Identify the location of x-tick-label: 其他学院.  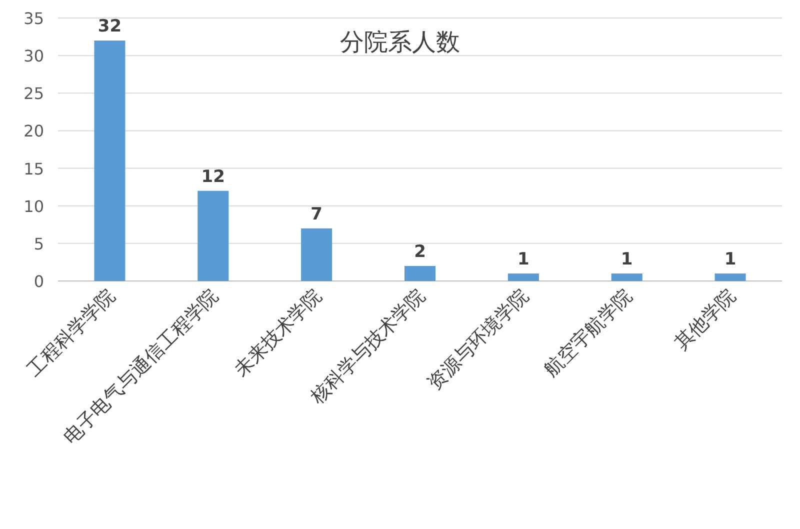
(705, 319).